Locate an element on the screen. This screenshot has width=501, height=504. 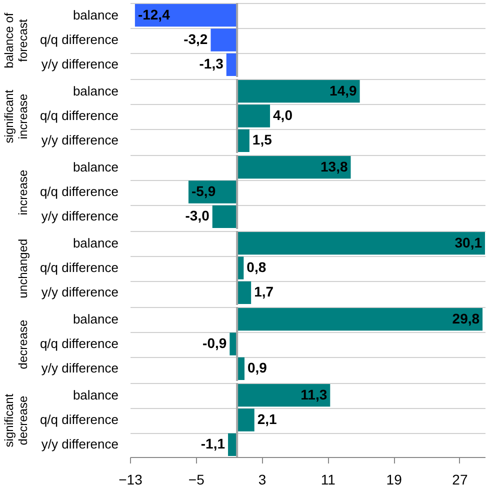
data-label: 30,1 is located at coordinates (468, 242).